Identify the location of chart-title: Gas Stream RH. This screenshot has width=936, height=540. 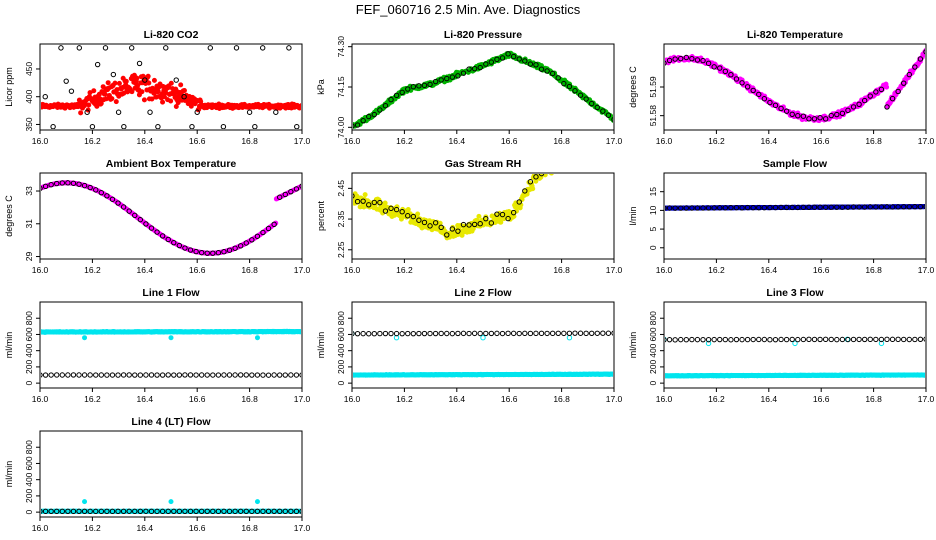
(483, 164).